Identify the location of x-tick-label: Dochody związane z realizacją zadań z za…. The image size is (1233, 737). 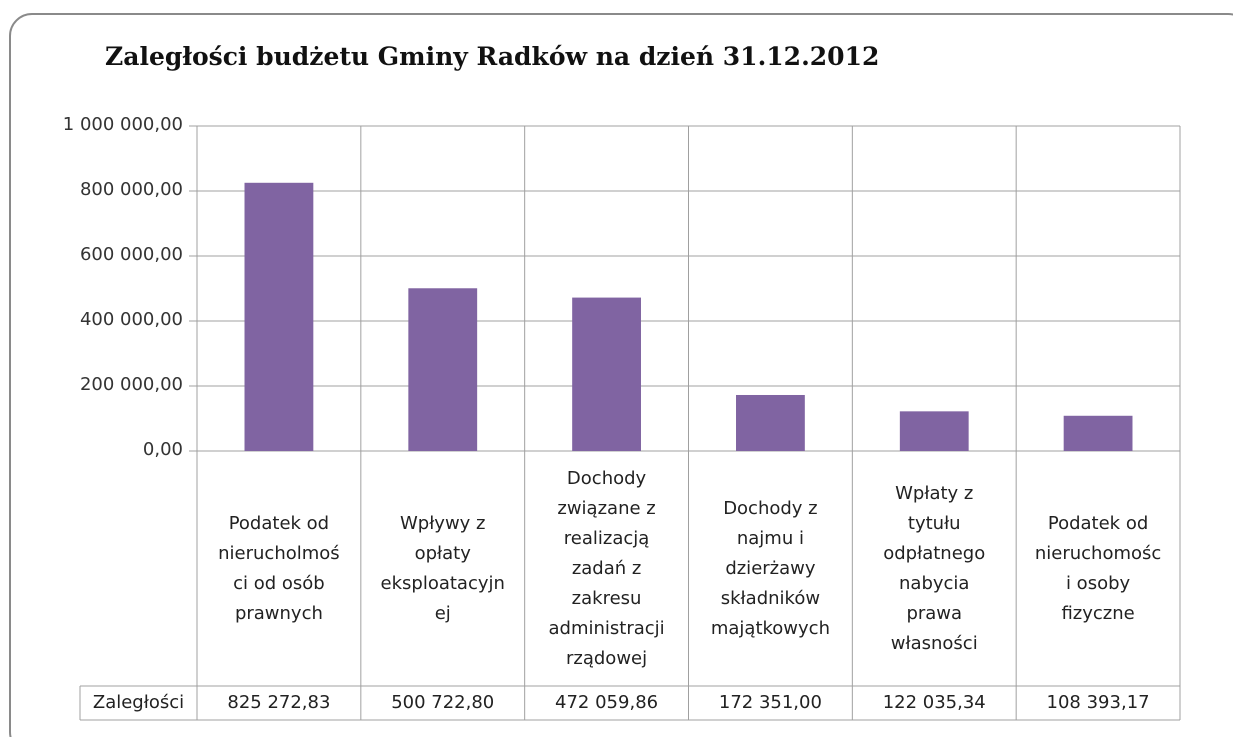
(606, 568).